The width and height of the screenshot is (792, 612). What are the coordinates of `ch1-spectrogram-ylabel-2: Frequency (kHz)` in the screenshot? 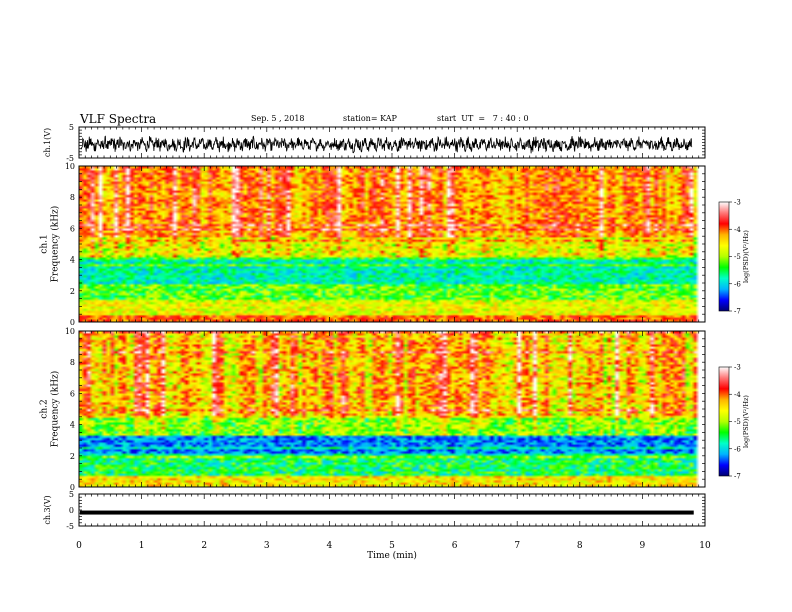 It's located at (55, 244).